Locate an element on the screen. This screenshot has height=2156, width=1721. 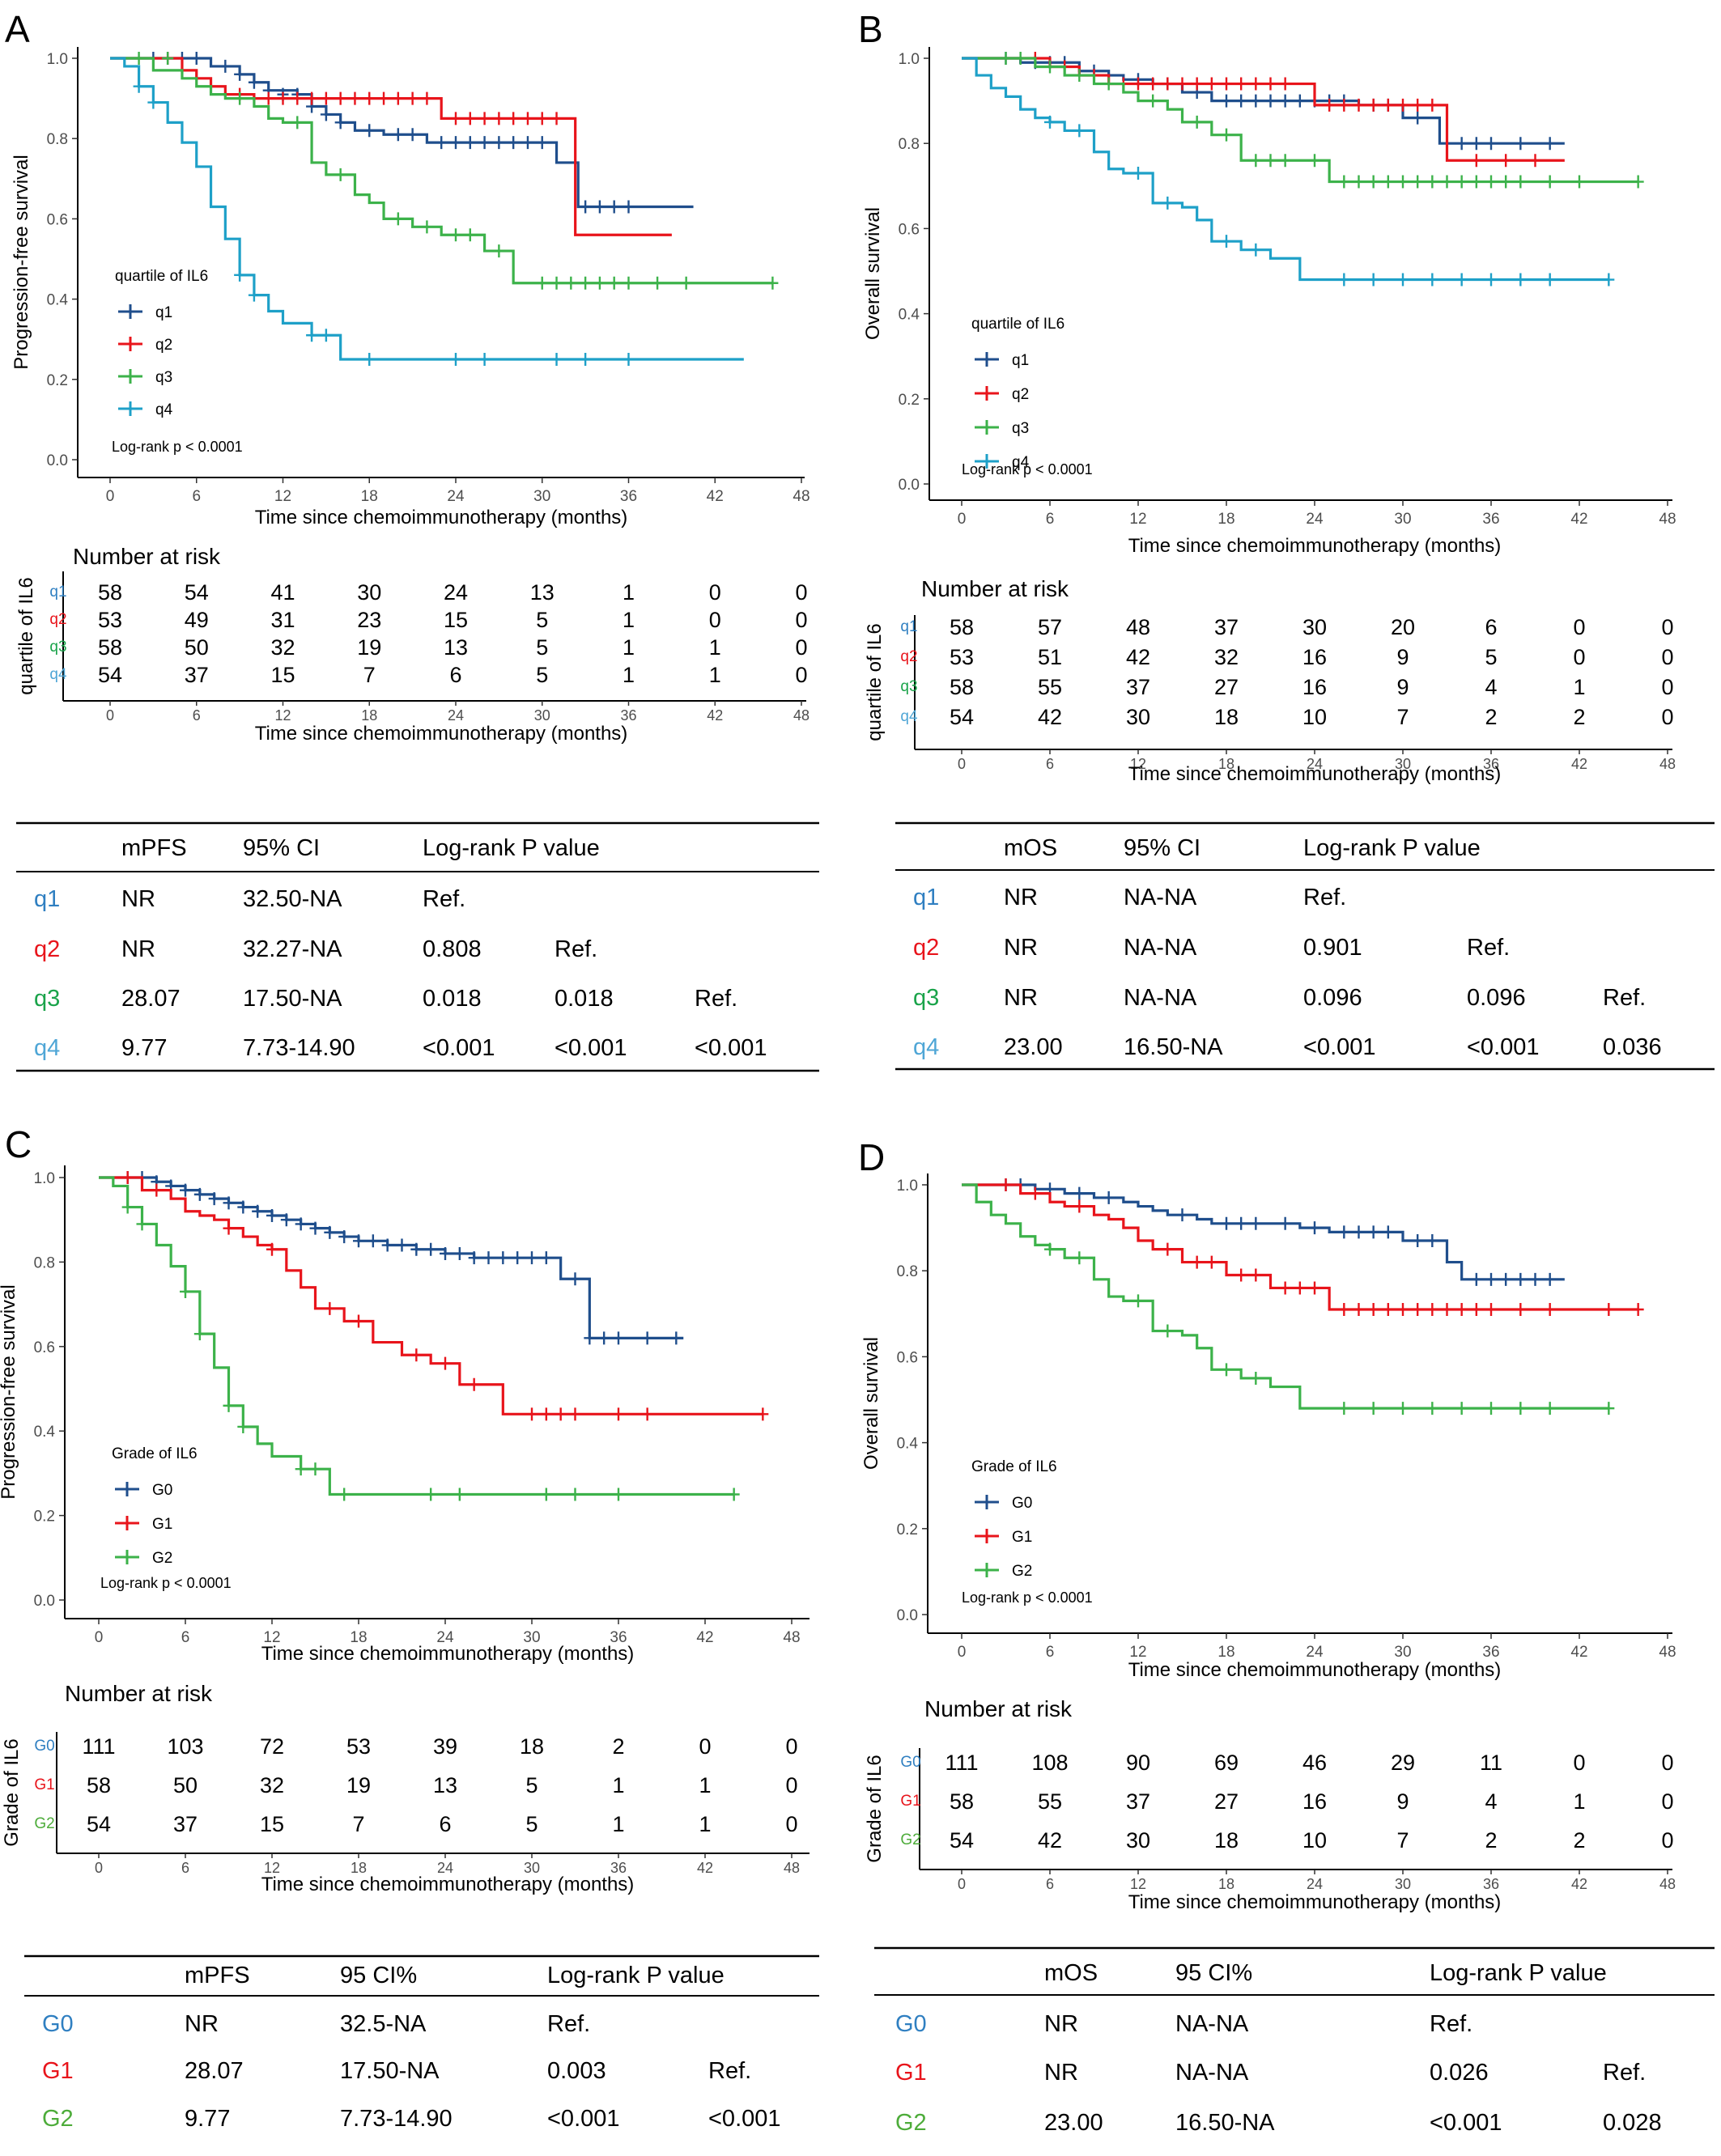
legend: quartile of IL6 q1 q2 q3 q4 is located at coordinates (1017, 394).